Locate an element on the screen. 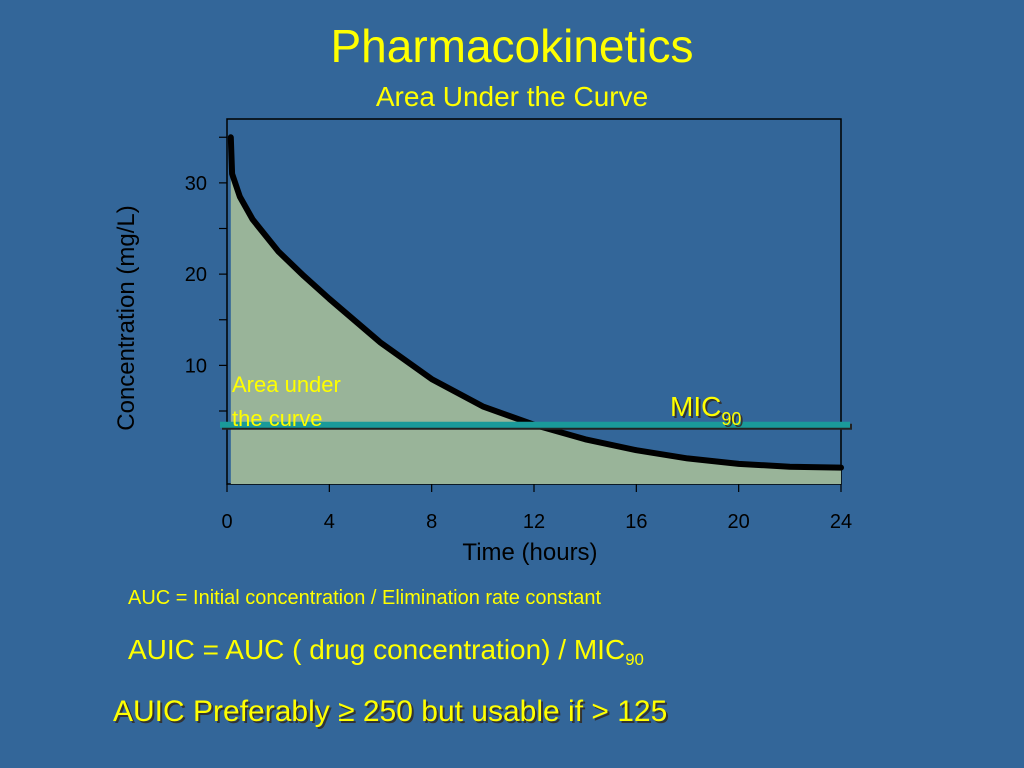 This screenshot has height=768, width=1024. auic-formula-text: AUIC = AUC ( drug concentration) / MIC is located at coordinates (377, 649).